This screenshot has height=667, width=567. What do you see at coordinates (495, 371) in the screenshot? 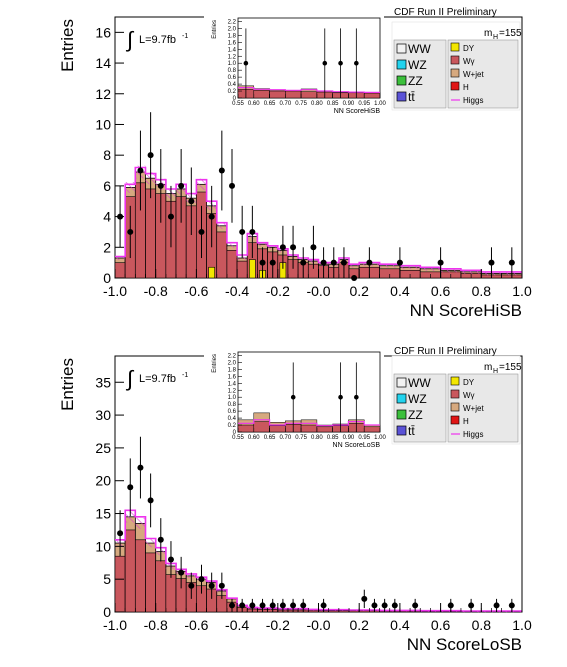
I see `mass-subscript: H` at bounding box center [495, 371].